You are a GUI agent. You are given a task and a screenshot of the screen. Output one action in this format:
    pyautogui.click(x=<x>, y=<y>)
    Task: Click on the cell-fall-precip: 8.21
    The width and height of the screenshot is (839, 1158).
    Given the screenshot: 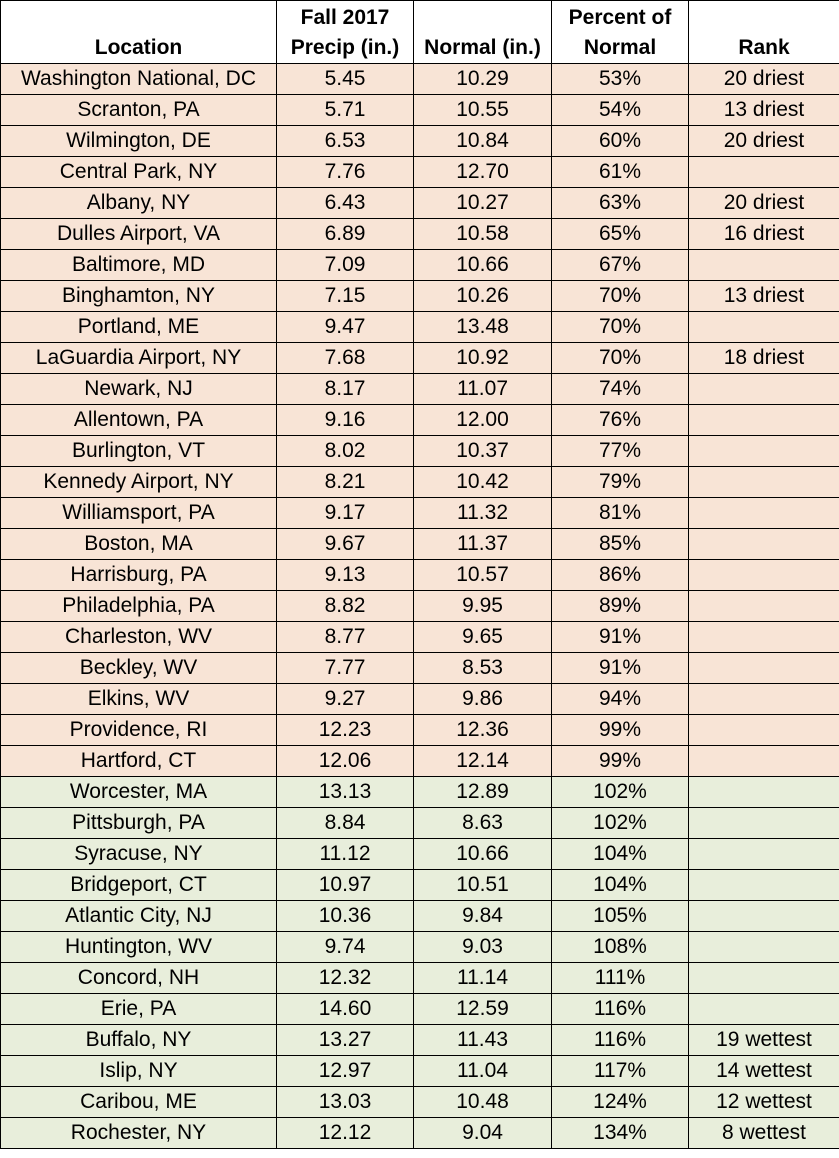 What is the action you would take?
    pyautogui.click(x=345, y=482)
    